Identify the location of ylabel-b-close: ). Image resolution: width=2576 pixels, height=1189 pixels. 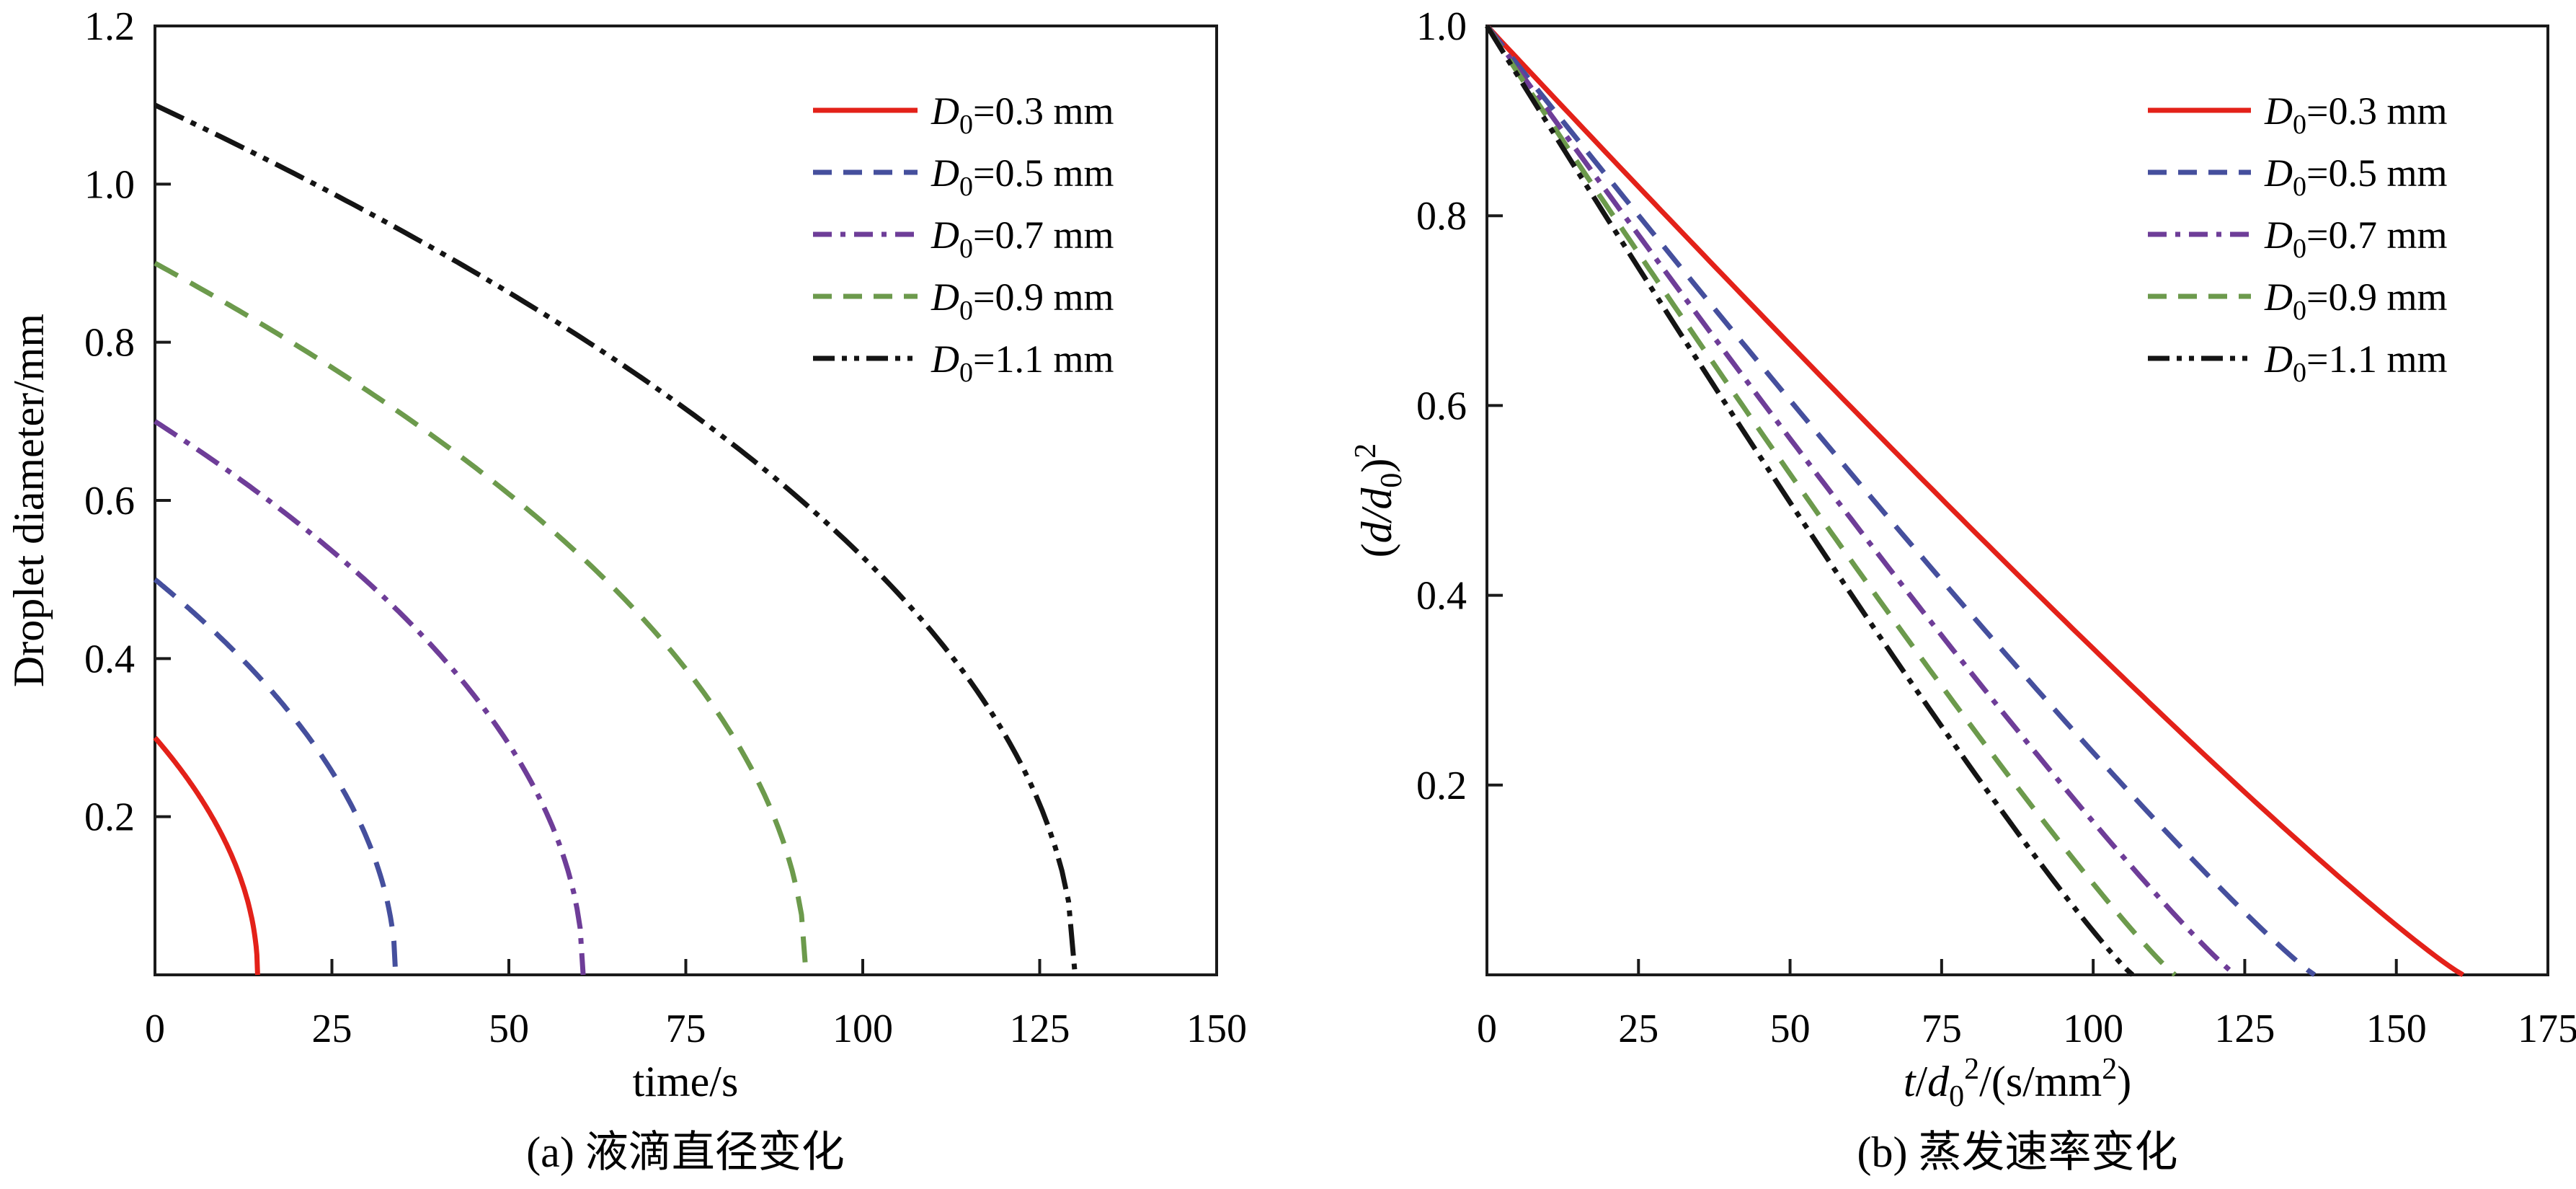
(1376, 466).